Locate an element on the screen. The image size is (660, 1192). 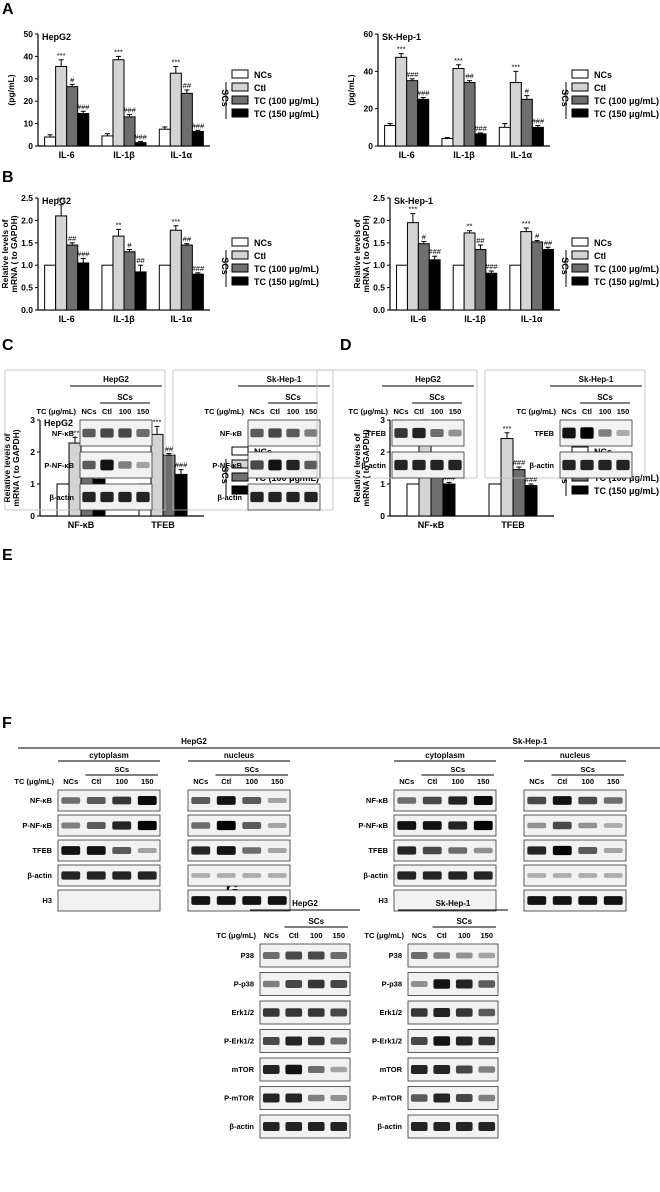
x-tick-label: TFEB is located at coordinates (513, 525).